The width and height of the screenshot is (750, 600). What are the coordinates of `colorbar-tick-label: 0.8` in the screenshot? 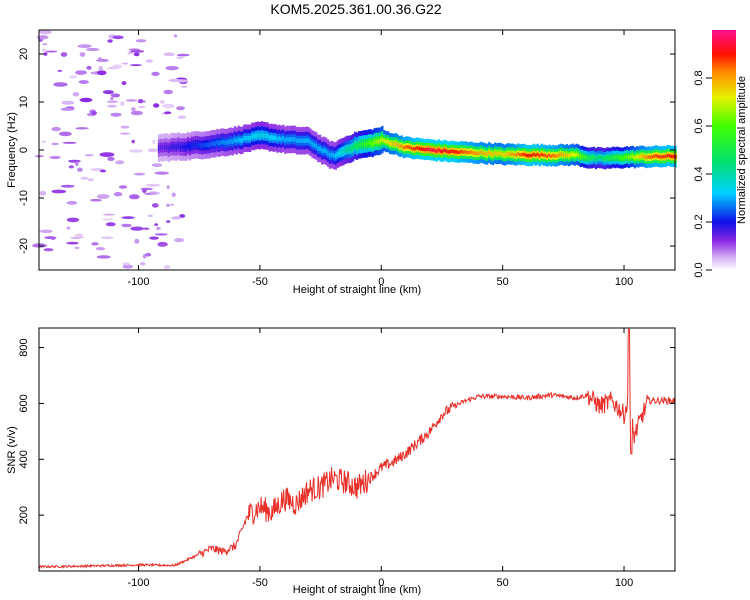 It's located at (699, 77).